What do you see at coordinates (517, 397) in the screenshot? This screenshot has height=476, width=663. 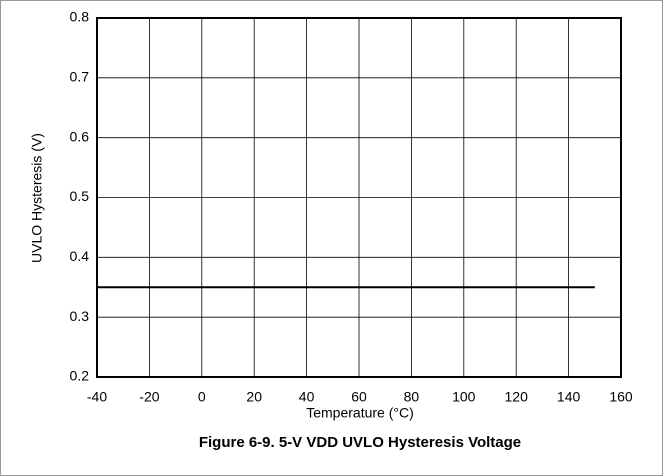 I see `x-tick-label: 120` at bounding box center [517, 397].